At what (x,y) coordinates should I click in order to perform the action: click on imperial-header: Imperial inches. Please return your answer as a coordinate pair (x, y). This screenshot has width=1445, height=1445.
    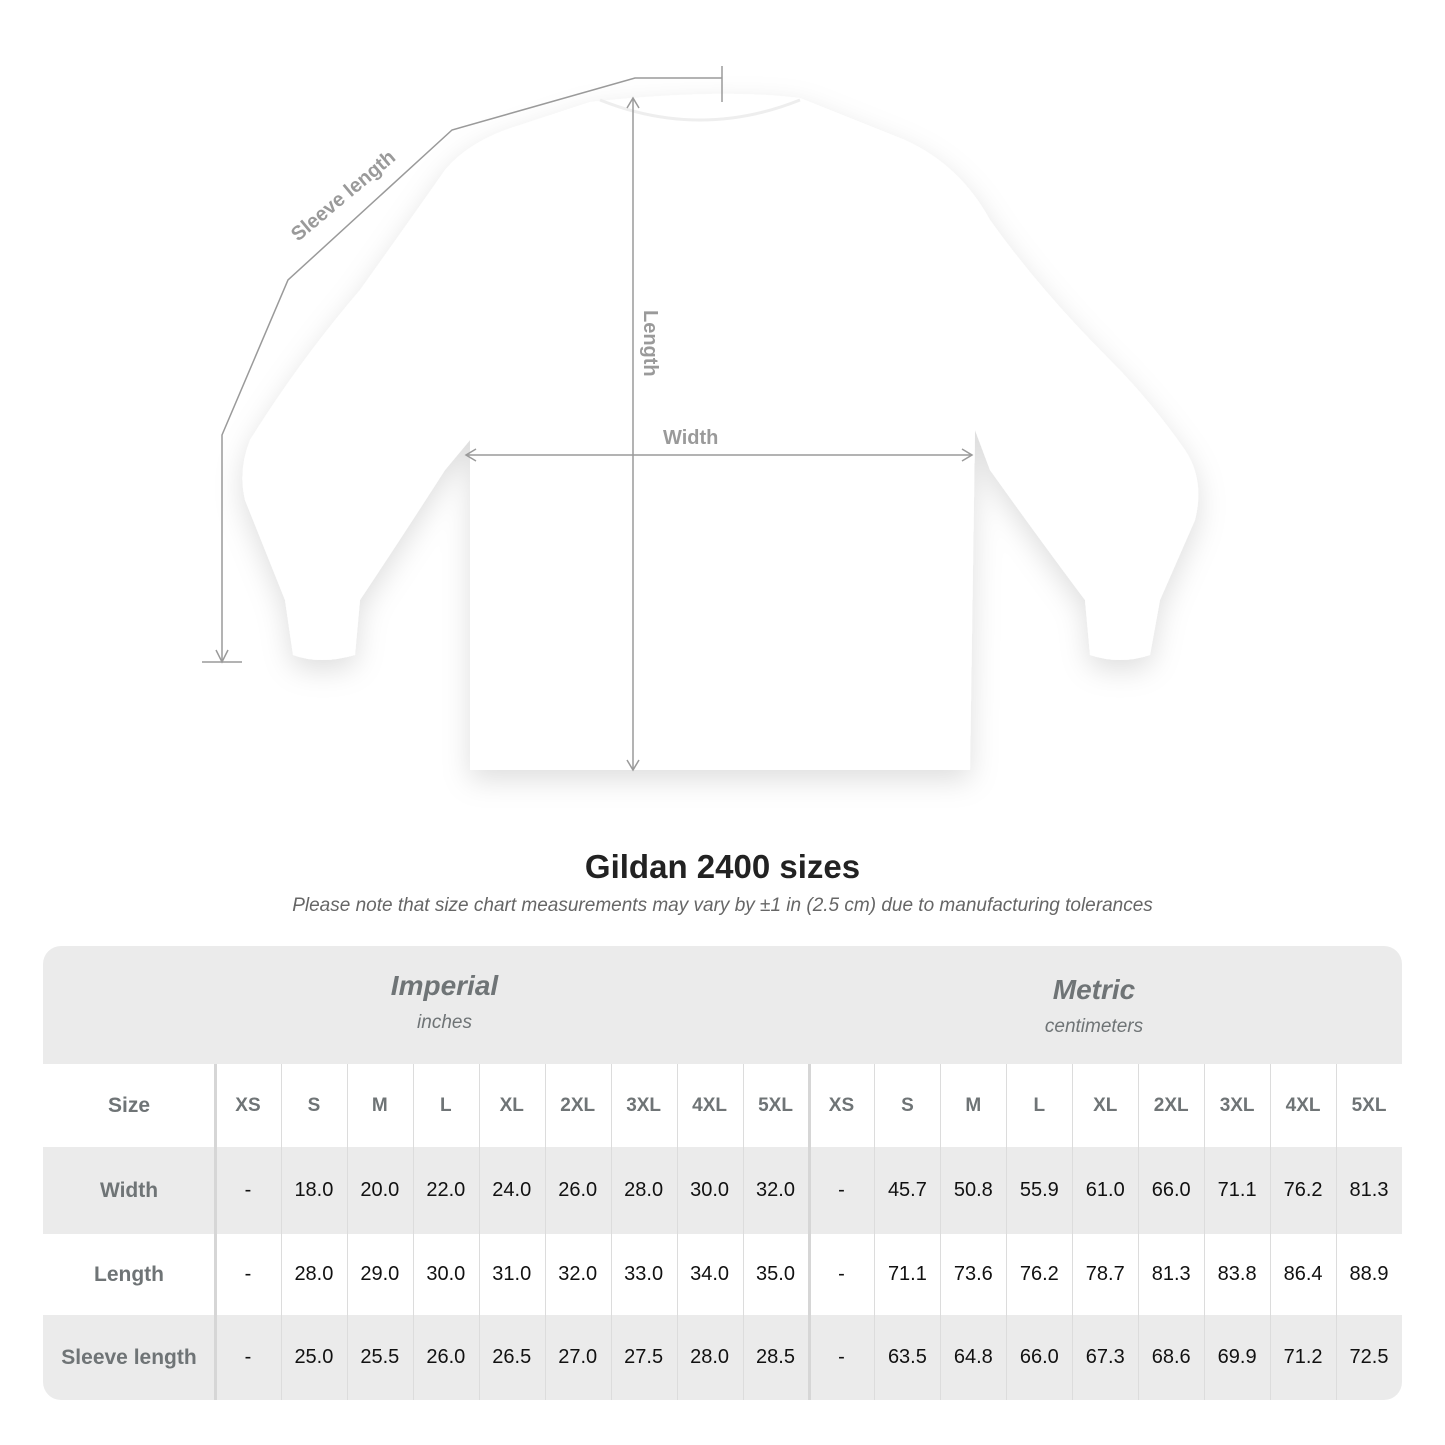
    Looking at the image, I should click on (444, 1005).